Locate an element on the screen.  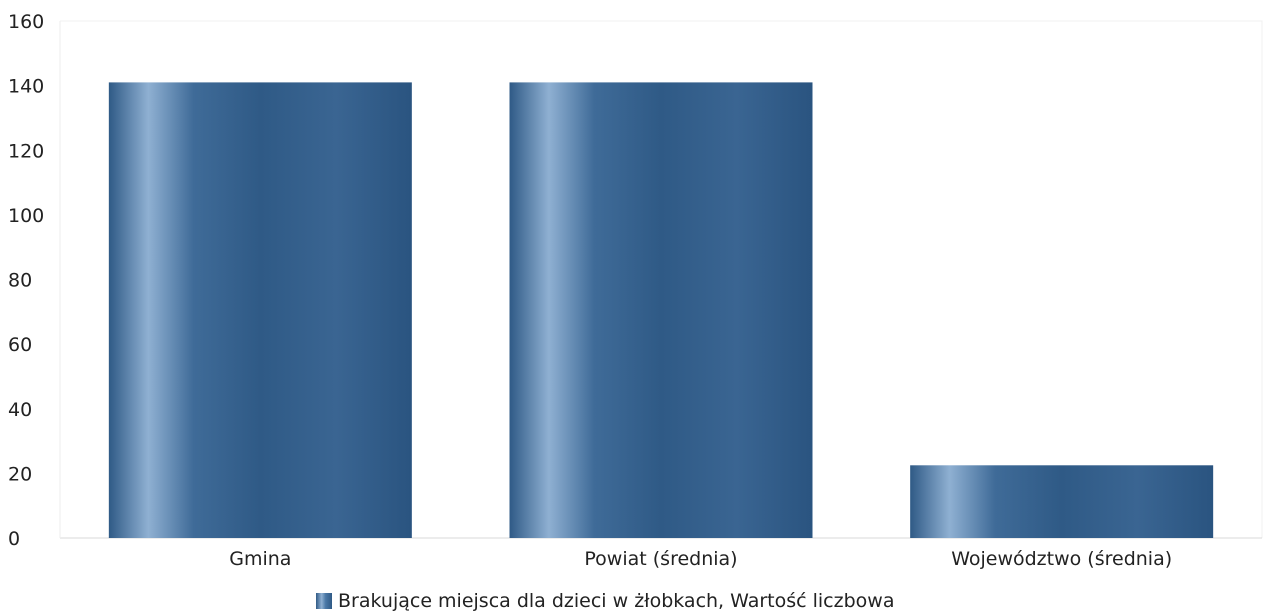
legend-swatch is located at coordinates (324, 601).